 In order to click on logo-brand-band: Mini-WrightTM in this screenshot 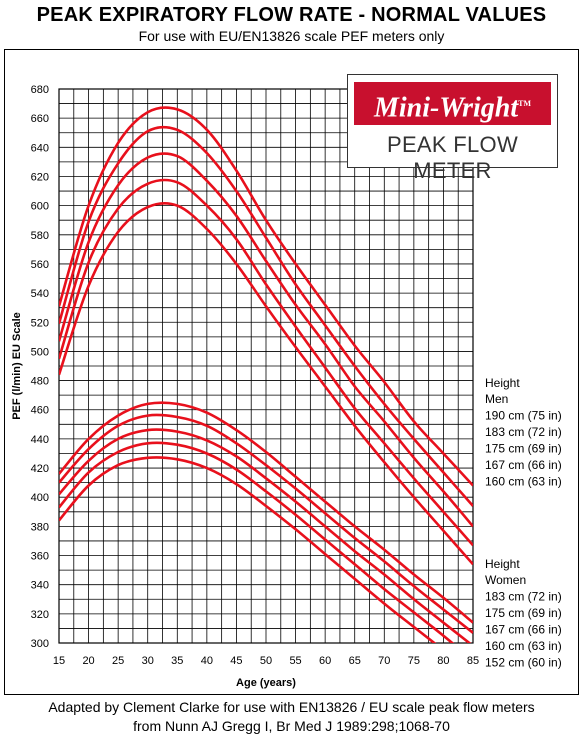, I will do `click(452, 103)`.